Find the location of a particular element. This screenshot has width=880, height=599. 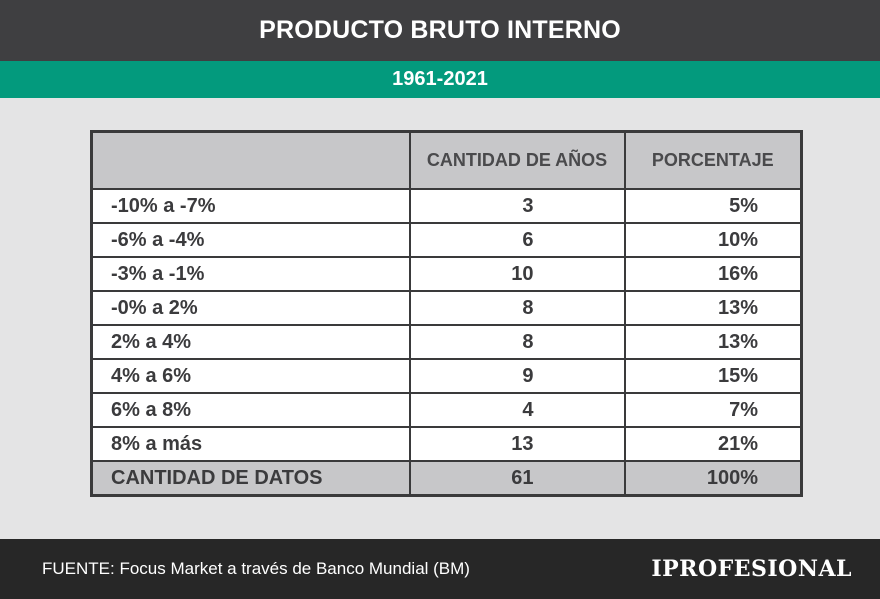

table-row: 8% a más 13 21% is located at coordinates (446, 444).